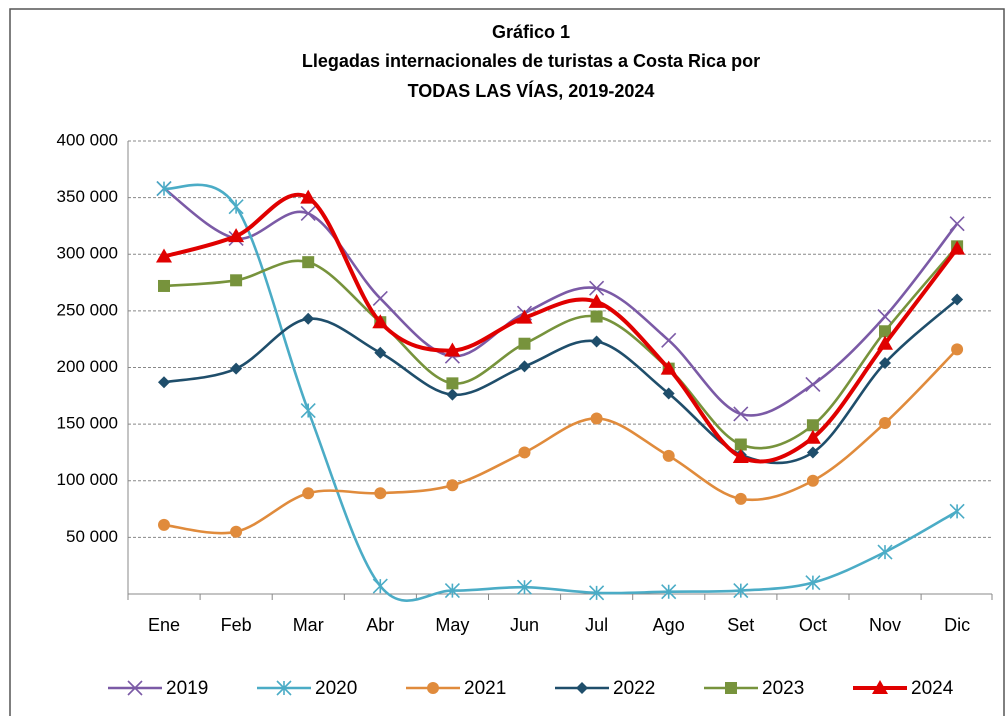 The height and width of the screenshot is (716, 1008). What do you see at coordinates (87, 366) in the screenshot?
I see `y-tick-label: 200 000` at bounding box center [87, 366].